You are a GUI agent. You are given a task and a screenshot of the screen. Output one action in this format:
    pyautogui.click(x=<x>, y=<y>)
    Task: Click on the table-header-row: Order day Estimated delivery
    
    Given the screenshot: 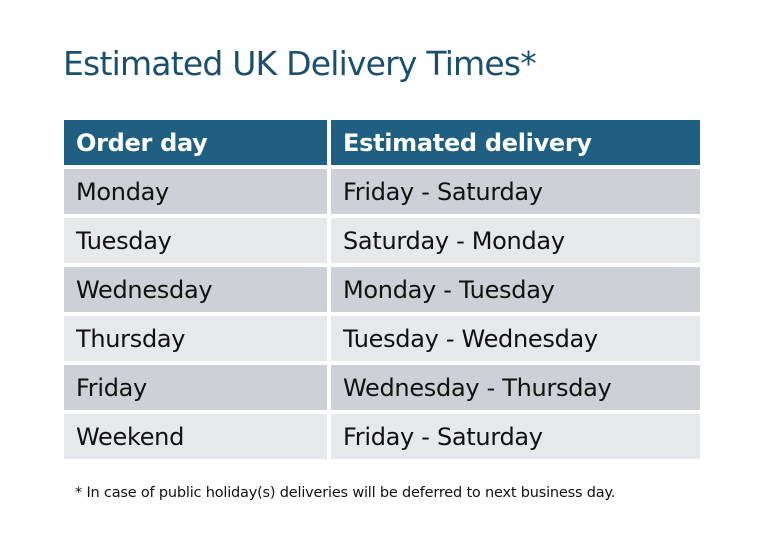 What is the action you would take?
    pyautogui.click(x=382, y=142)
    